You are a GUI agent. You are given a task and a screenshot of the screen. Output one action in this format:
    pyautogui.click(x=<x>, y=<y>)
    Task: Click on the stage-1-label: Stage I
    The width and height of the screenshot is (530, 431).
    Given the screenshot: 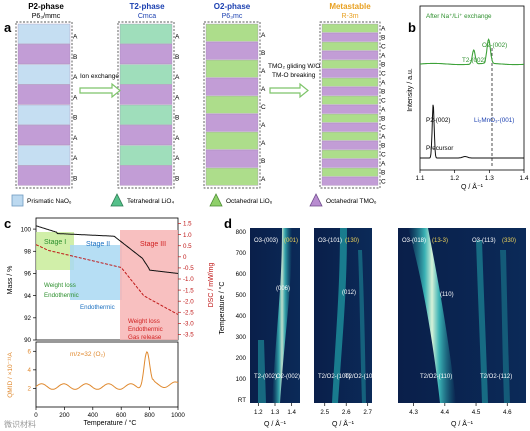 What is the action you would take?
    pyautogui.click(x=55, y=242)
    